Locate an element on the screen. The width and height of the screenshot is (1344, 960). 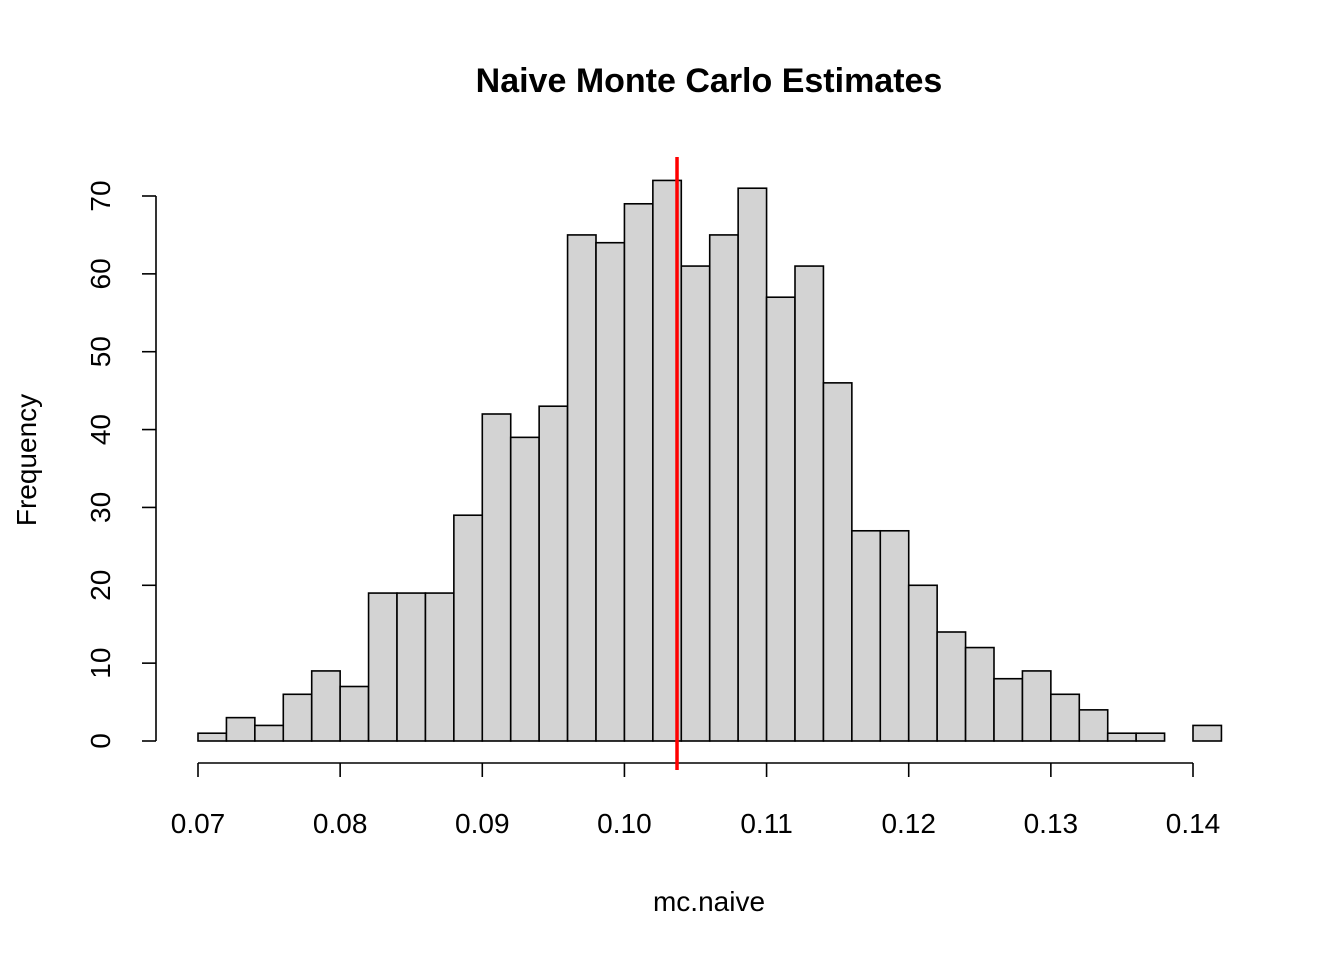
y-tick-label: 10 is located at coordinates (100, 663).